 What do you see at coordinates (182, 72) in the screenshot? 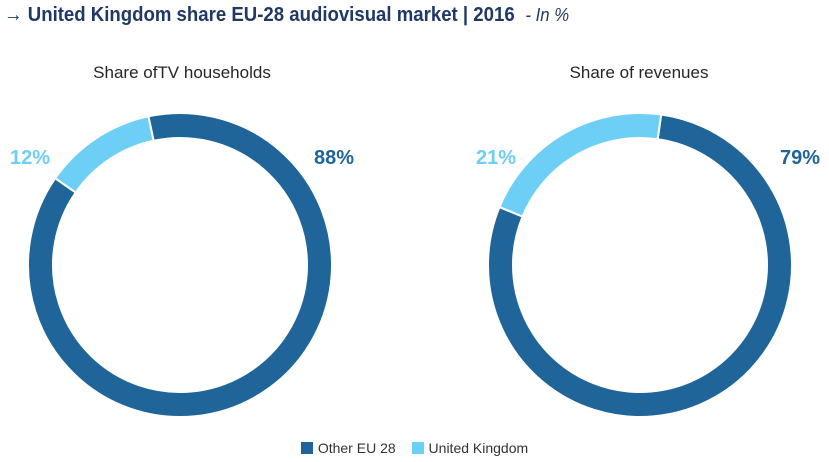
I see `chart-title-tv-households: Share ofTV households` at bounding box center [182, 72].